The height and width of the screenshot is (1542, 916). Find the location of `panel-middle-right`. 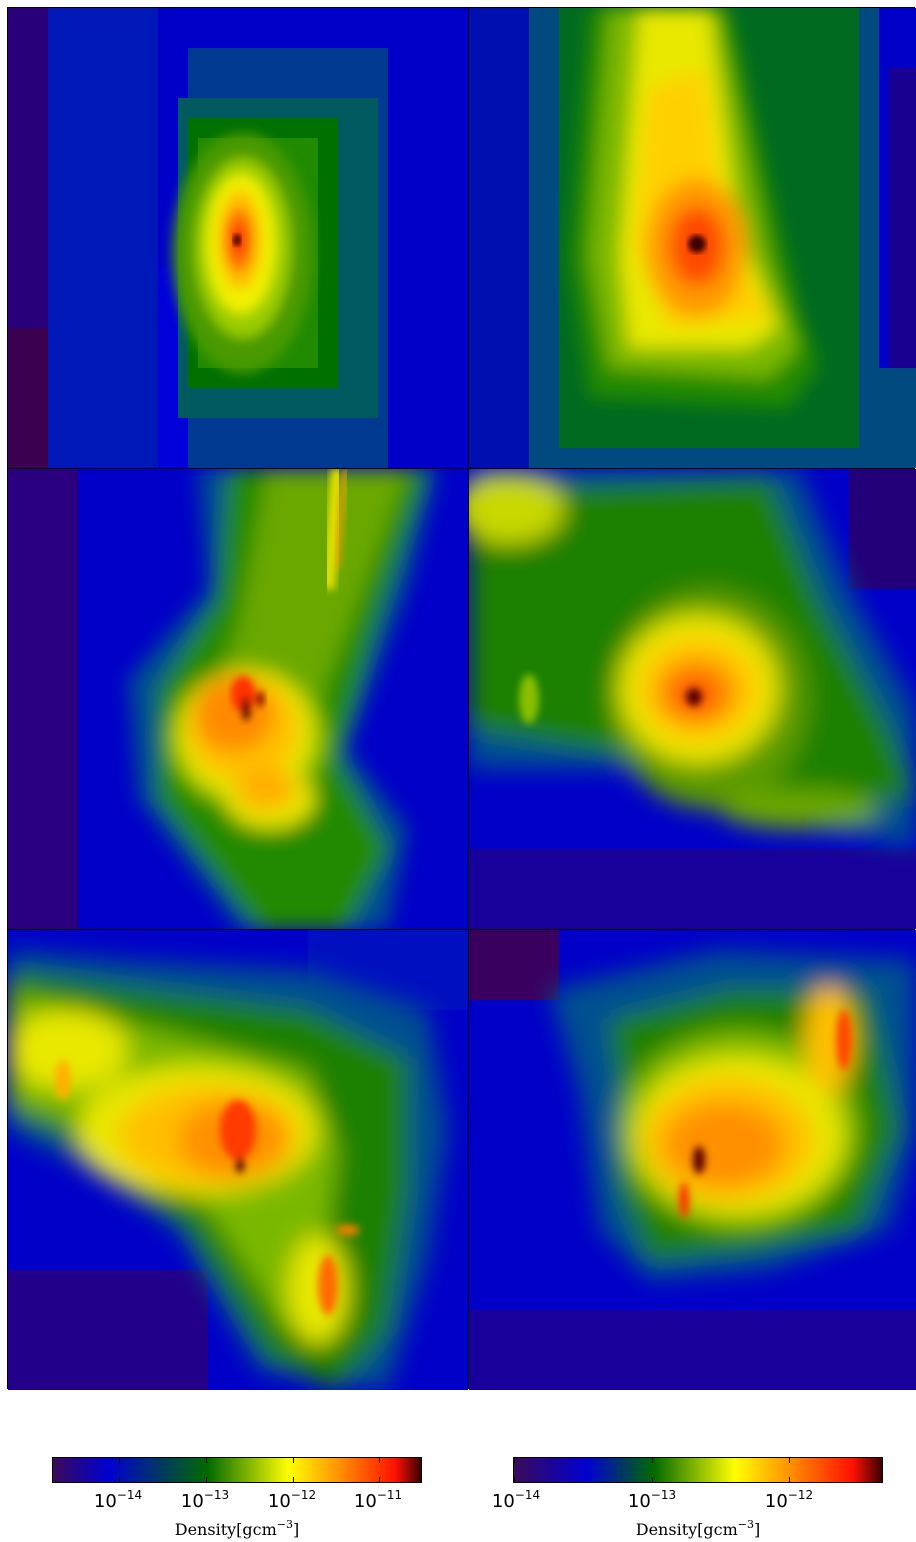

panel-middle-right is located at coordinates (692, 699).